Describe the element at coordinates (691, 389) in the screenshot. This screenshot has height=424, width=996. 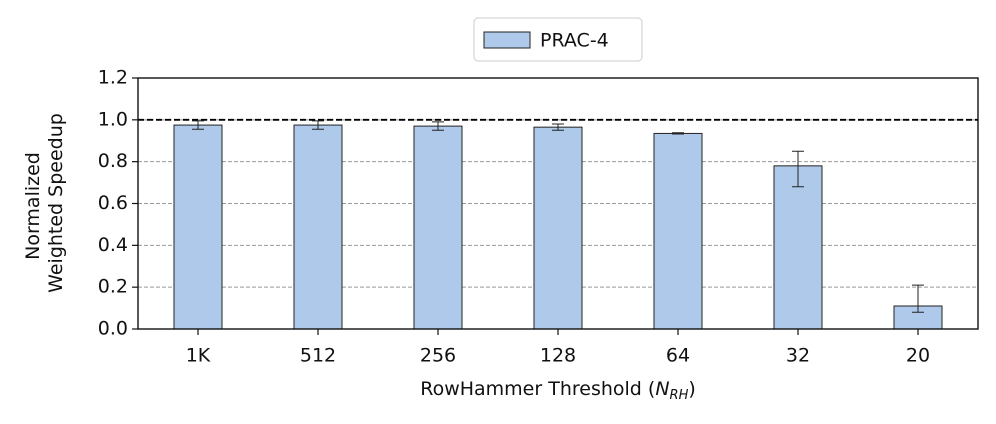
I see `x-axis-label-part: )` at that location.